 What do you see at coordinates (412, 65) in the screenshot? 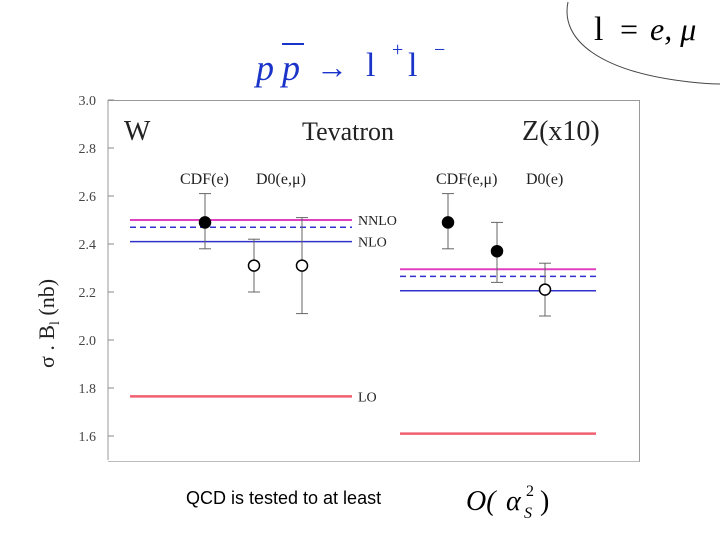
I see `lepton-2: l` at bounding box center [412, 65].